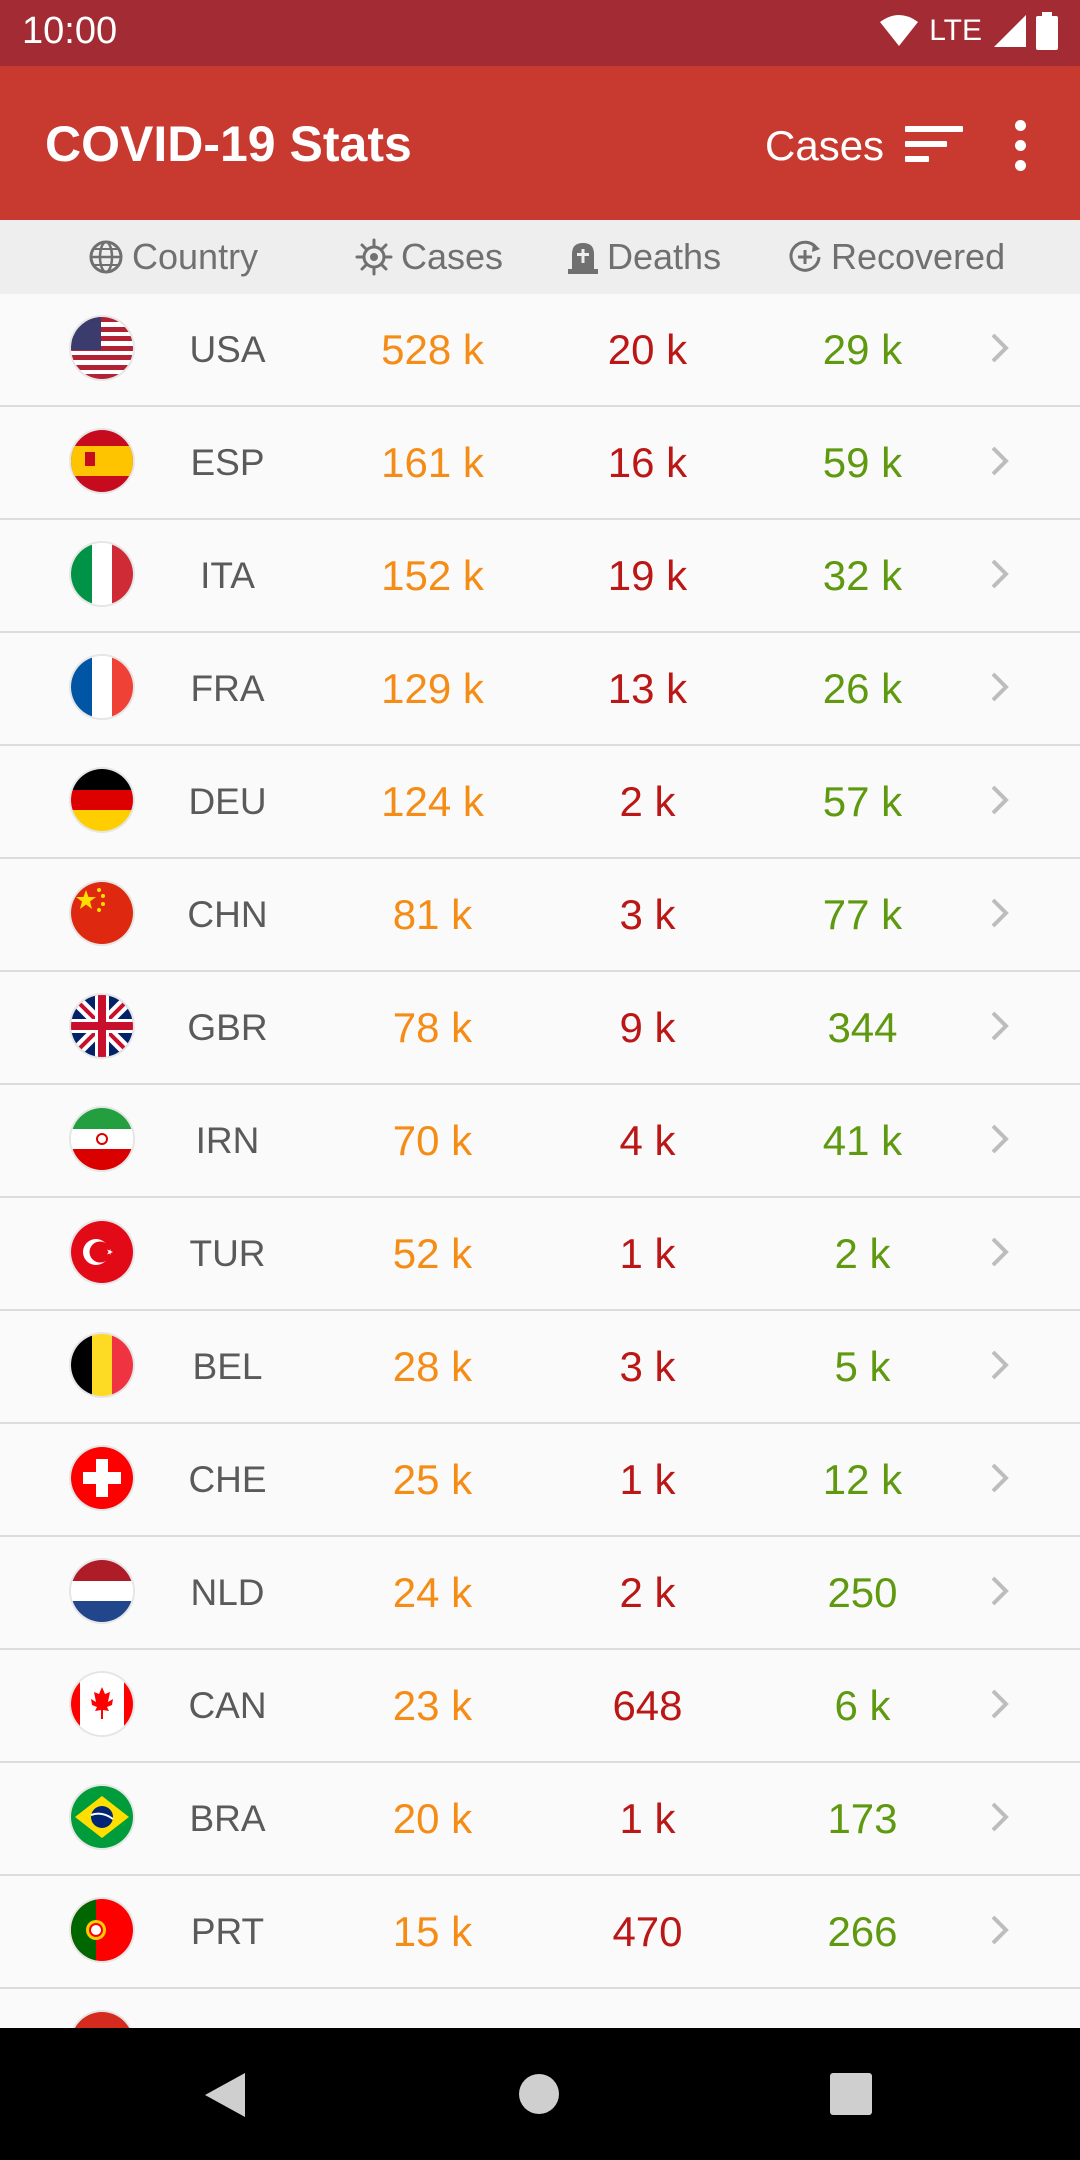 Image resolution: width=1080 pixels, height=2160 pixels. I want to click on country-code: NLD, so click(227, 1592).